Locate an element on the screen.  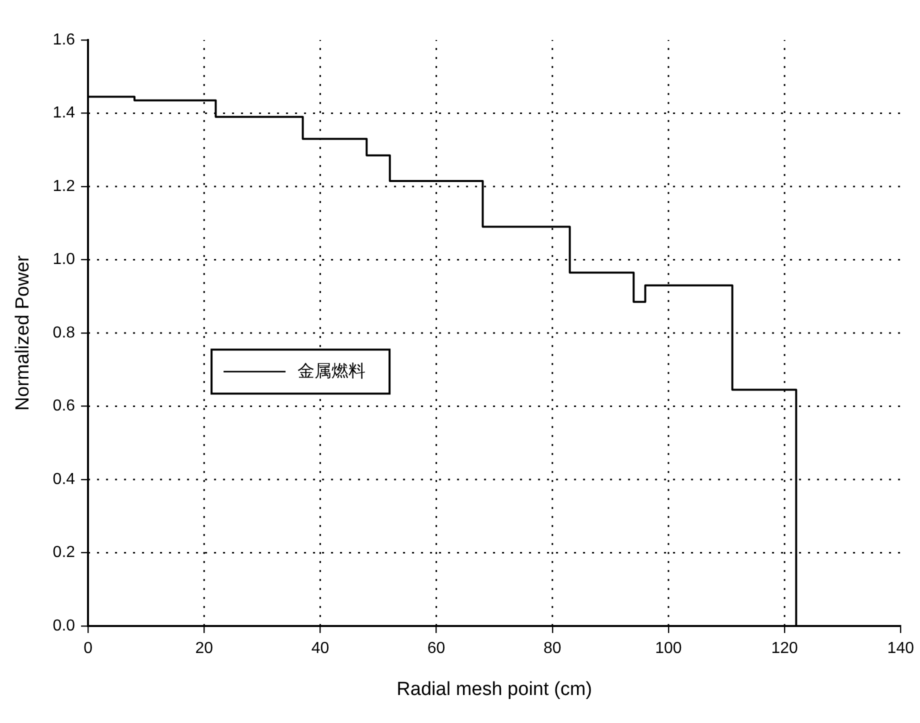
x-tick-label: 20 is located at coordinates (204, 649).